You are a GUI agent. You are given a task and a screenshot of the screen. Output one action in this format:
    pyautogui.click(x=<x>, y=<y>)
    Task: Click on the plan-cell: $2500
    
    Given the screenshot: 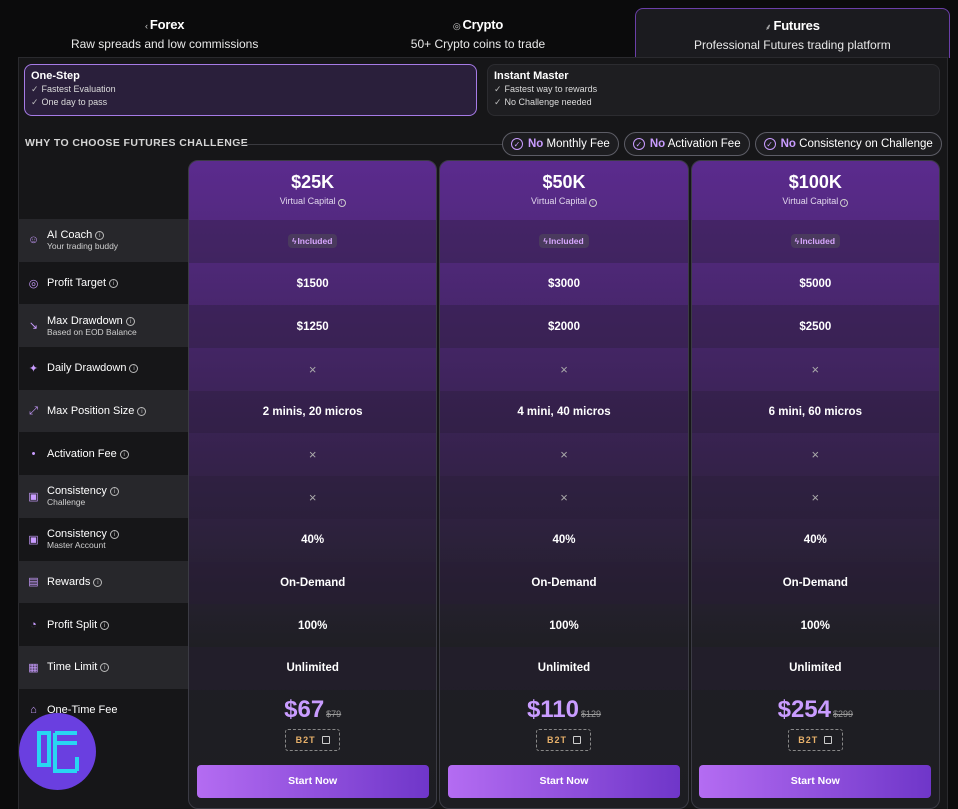 What is the action you would take?
    pyautogui.click(x=815, y=327)
    